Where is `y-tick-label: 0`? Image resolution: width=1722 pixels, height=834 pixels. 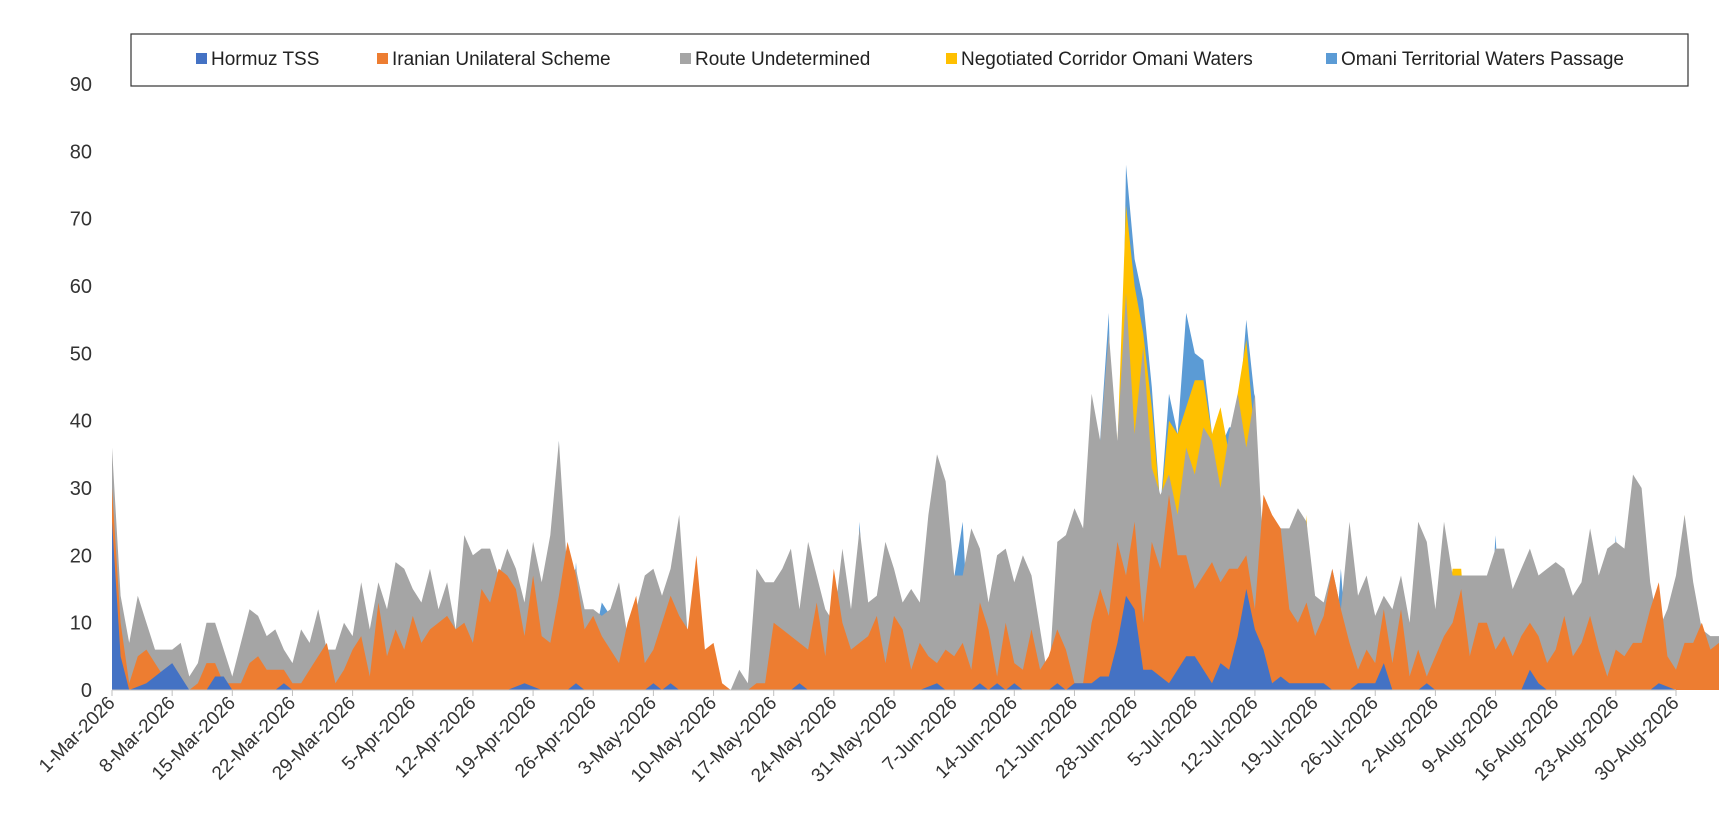 y-tick-label: 0 is located at coordinates (86, 691).